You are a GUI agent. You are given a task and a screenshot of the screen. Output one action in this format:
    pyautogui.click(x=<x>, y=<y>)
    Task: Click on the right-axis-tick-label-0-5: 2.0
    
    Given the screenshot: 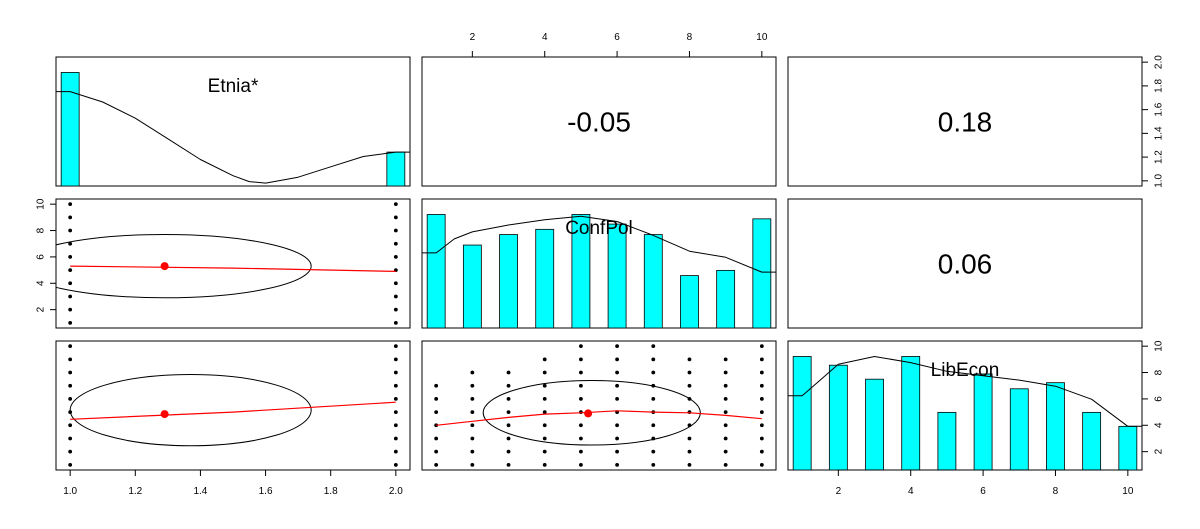 What is the action you would take?
    pyautogui.click(x=1159, y=62)
    